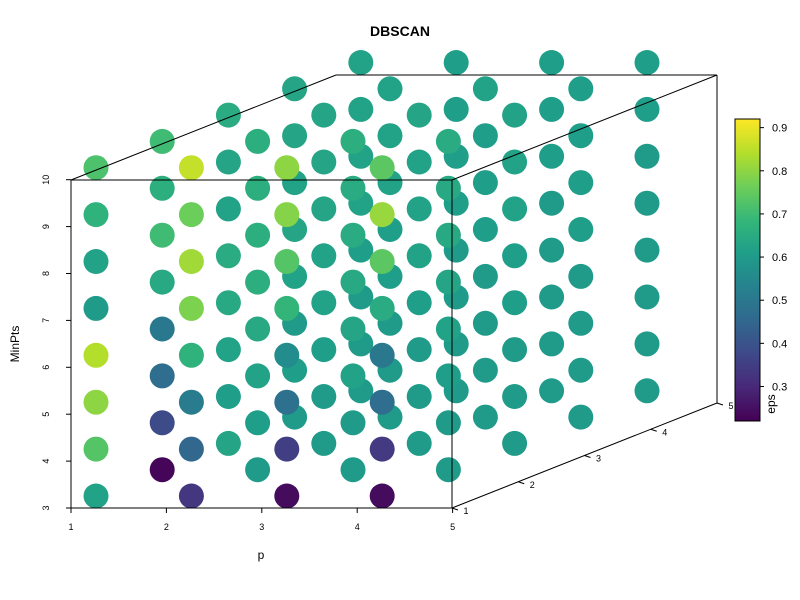 The width and height of the screenshot is (800, 600). What do you see at coordinates (773, 258) in the screenshot?
I see `colorbar-ticks: 0.3 0.4 0.5 0.6 0.7 0.8 0.9` at bounding box center [773, 258].